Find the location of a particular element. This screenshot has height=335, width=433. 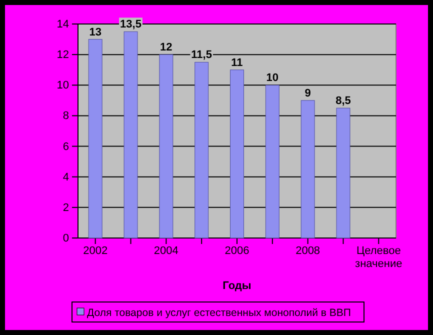

legend-label: Доля товаров и услуг естественных монополий в ВВП is located at coordinates (219, 313).